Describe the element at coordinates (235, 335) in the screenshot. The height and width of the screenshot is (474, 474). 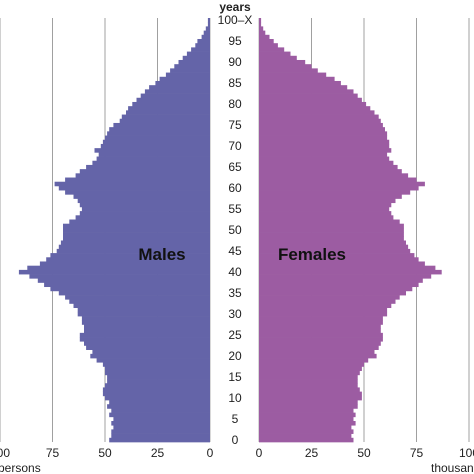
I see `age-tick-label: 25` at that location.